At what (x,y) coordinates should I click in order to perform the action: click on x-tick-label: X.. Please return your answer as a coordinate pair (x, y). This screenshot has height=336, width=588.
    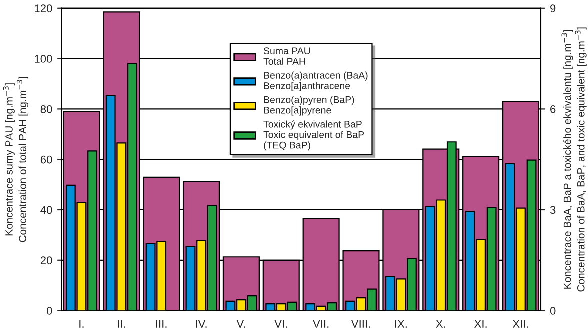
    Looking at the image, I should click on (441, 324).